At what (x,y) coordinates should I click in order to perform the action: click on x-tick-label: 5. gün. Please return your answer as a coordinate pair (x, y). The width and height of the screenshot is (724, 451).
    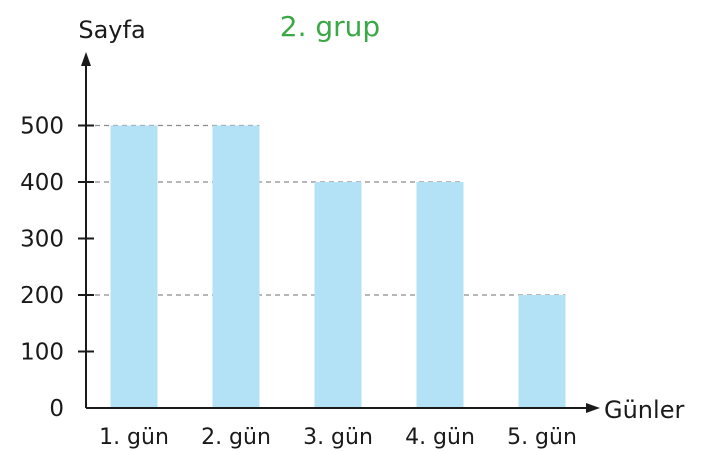
    Looking at the image, I should click on (542, 437).